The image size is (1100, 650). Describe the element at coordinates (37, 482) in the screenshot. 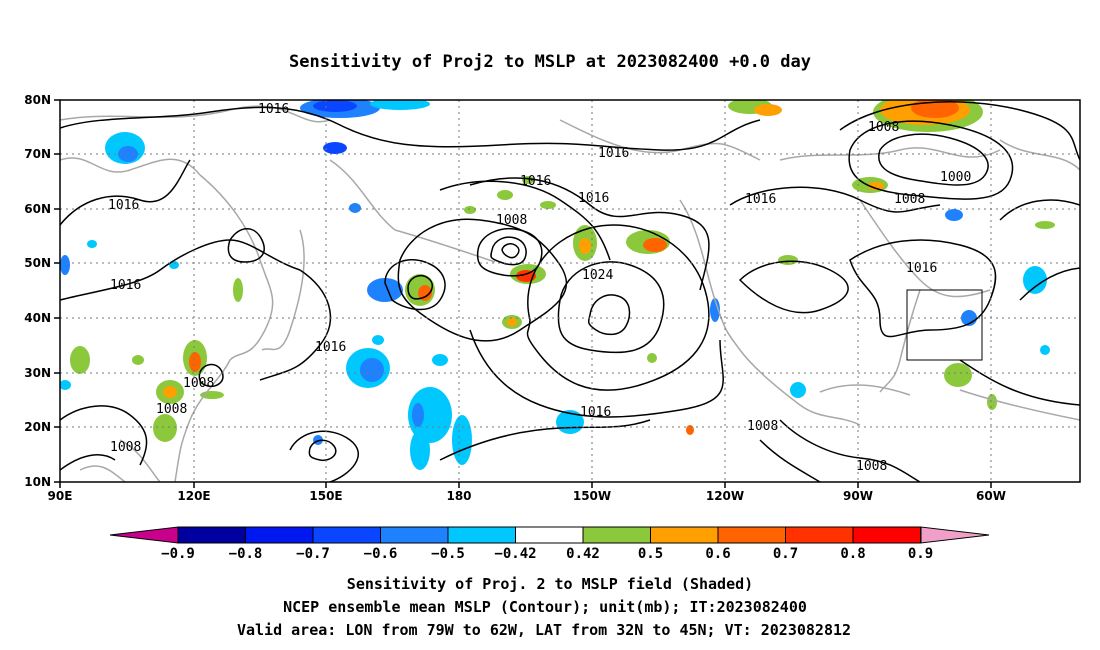

I see `lat-label: 10N` at that location.